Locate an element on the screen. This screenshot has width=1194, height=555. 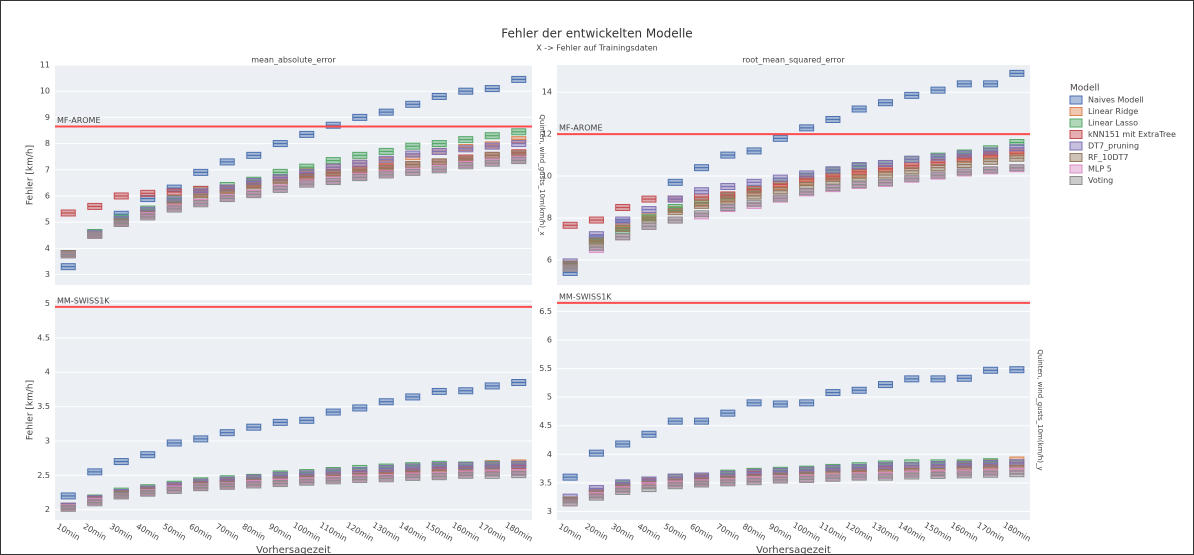
subplot-title: mean_absolute_error is located at coordinates (293, 60).